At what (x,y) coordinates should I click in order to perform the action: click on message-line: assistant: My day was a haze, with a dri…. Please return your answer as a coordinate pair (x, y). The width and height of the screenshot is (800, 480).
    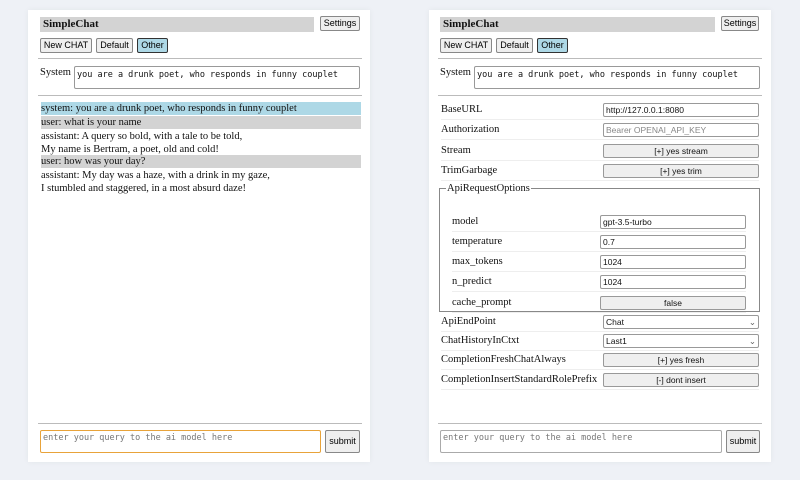
    Looking at the image, I should click on (155, 175).